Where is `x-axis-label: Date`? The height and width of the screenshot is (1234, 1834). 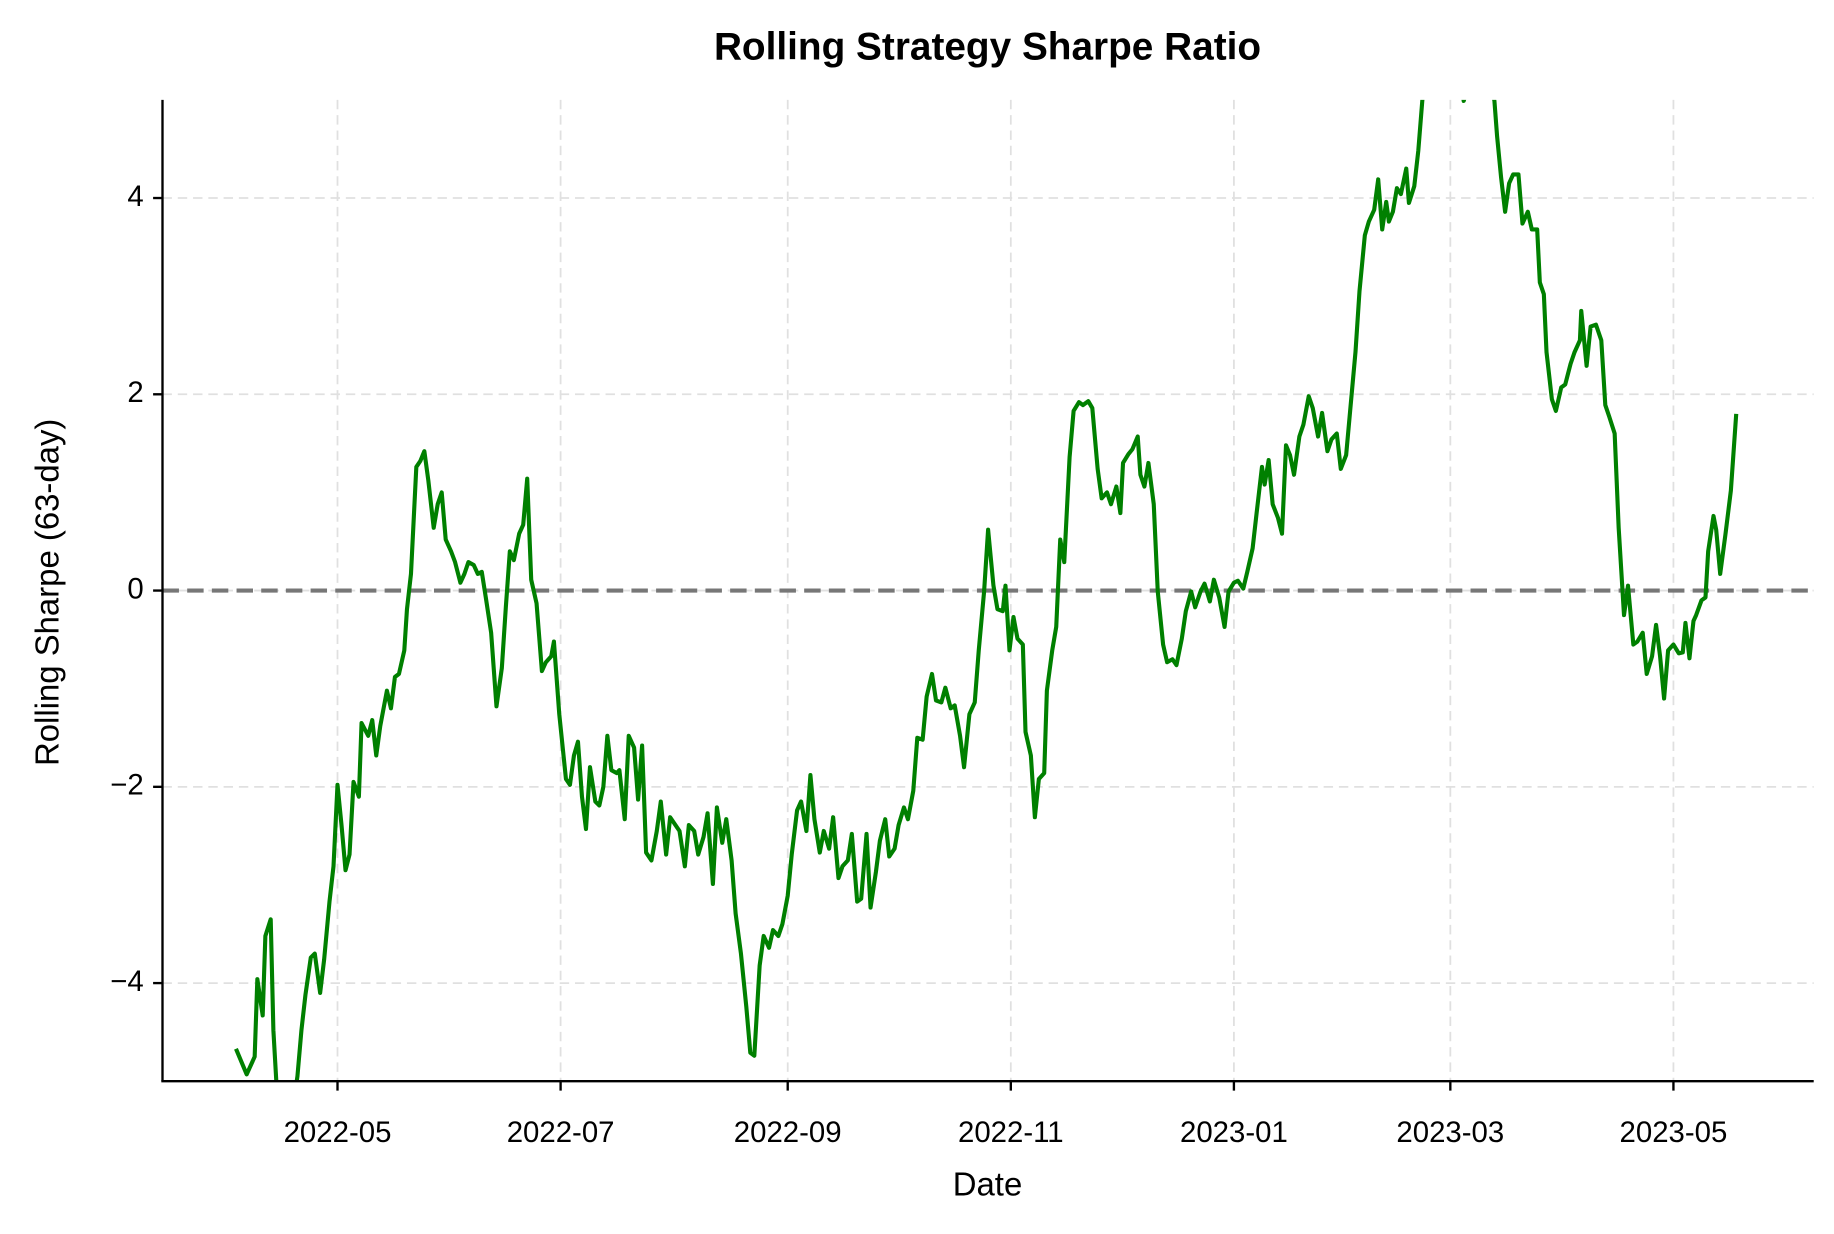
x-axis-label: Date is located at coordinates (987, 1184).